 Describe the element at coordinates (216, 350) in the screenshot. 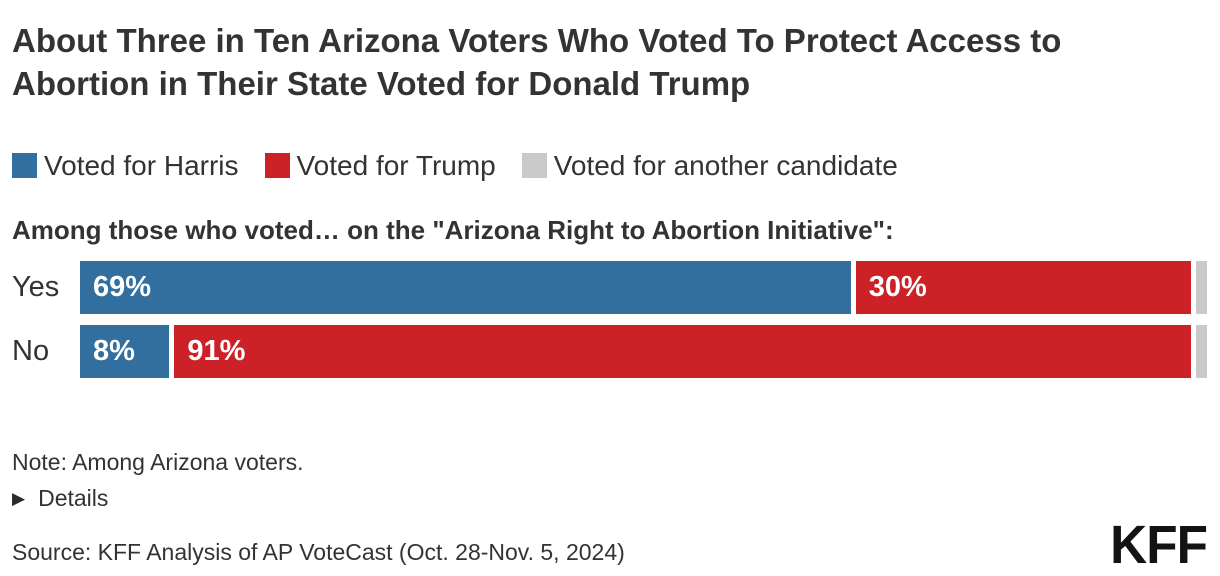

I see `bar-value-label: 91%` at that location.